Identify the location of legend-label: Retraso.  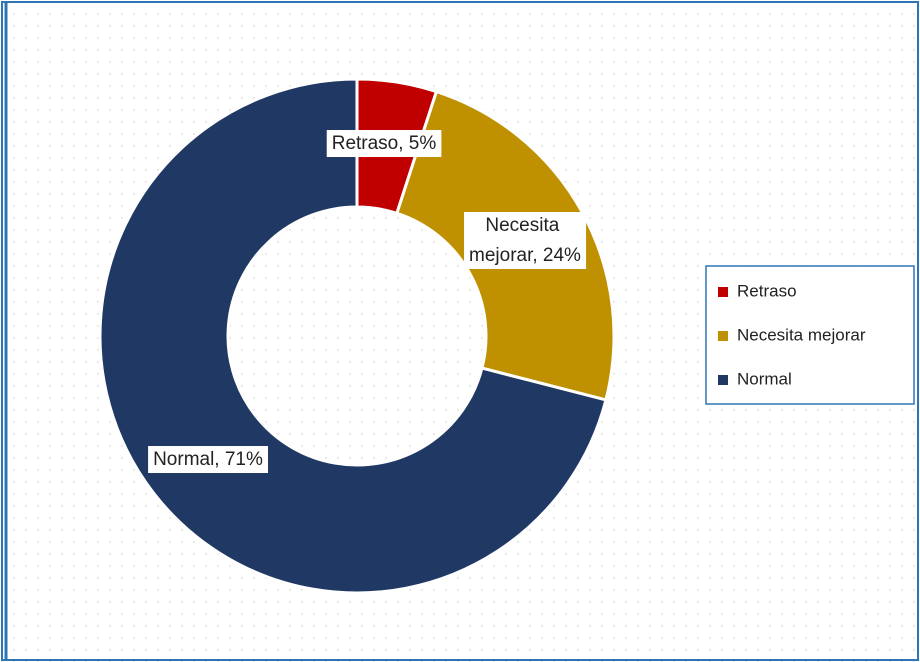
(767, 290).